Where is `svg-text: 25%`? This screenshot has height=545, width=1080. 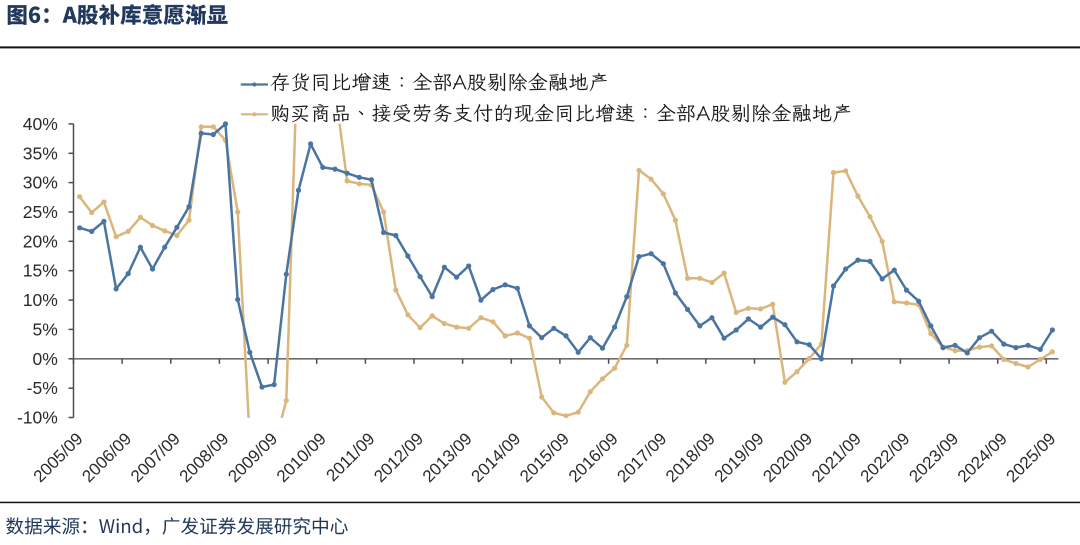 svg-text: 25% is located at coordinates (40, 212).